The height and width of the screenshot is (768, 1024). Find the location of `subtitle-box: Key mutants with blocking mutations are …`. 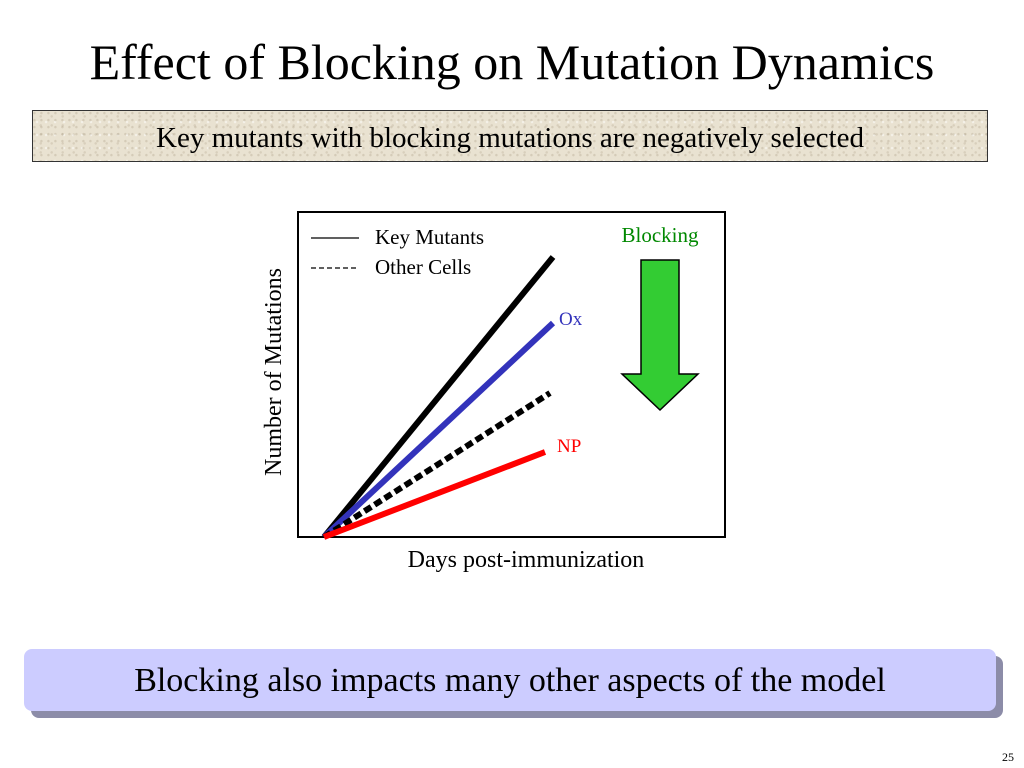

subtitle-box: Key mutants with blocking mutations are … is located at coordinates (510, 136).